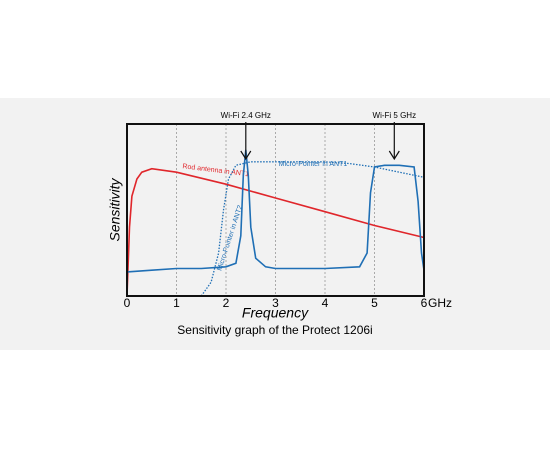 This screenshot has height=455, width=550. What do you see at coordinates (374, 303) in the screenshot?
I see `x-tick-label: 5` at bounding box center [374, 303].